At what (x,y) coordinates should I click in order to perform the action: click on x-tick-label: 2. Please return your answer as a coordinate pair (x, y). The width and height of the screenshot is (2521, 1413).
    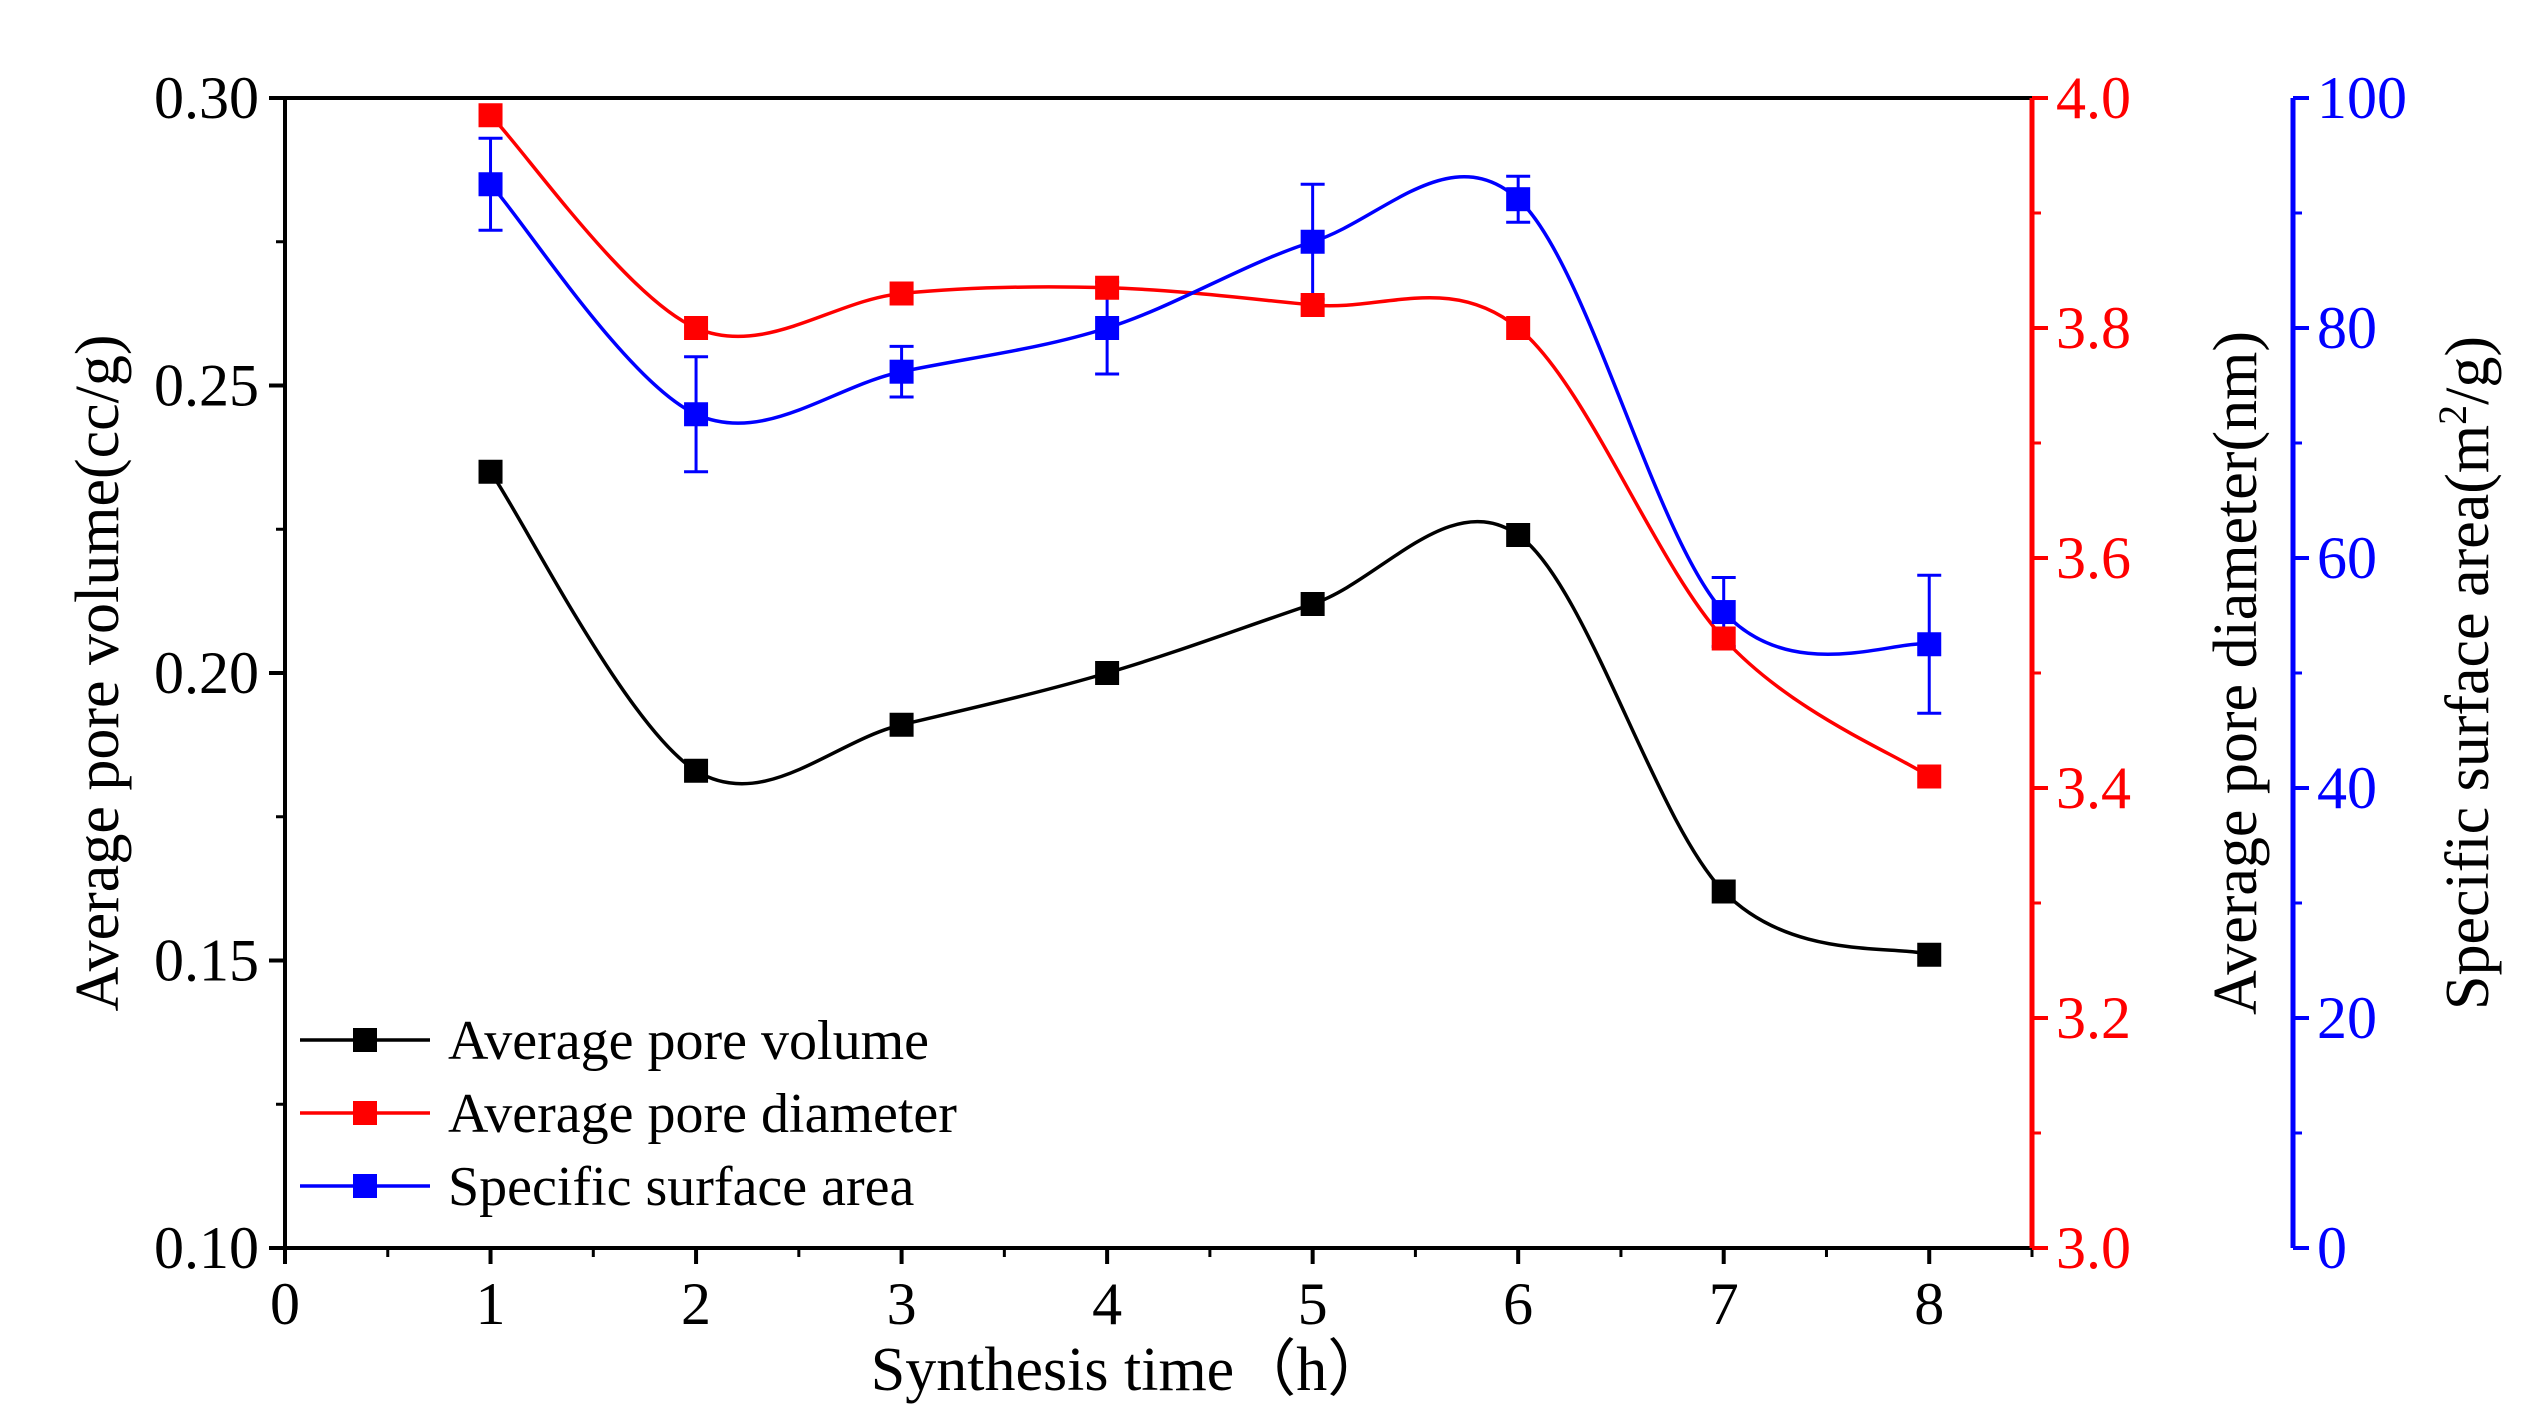
    Looking at the image, I should click on (696, 1304).